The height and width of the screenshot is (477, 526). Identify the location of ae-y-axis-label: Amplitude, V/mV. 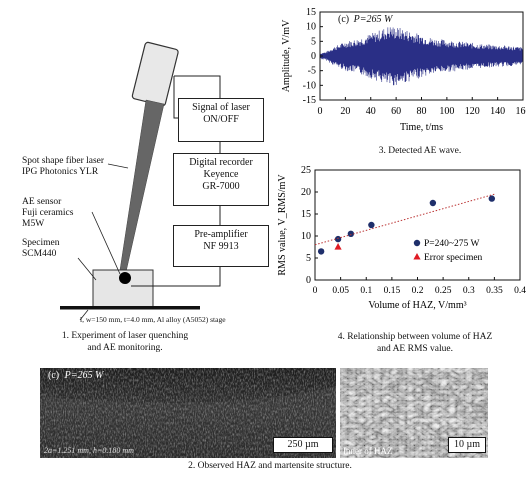
(286, 55).